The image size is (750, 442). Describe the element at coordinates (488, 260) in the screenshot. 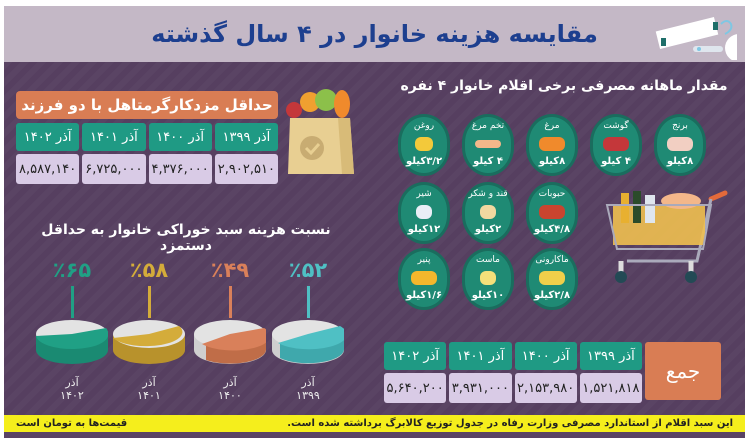

I see `item-name: ماست` at that location.